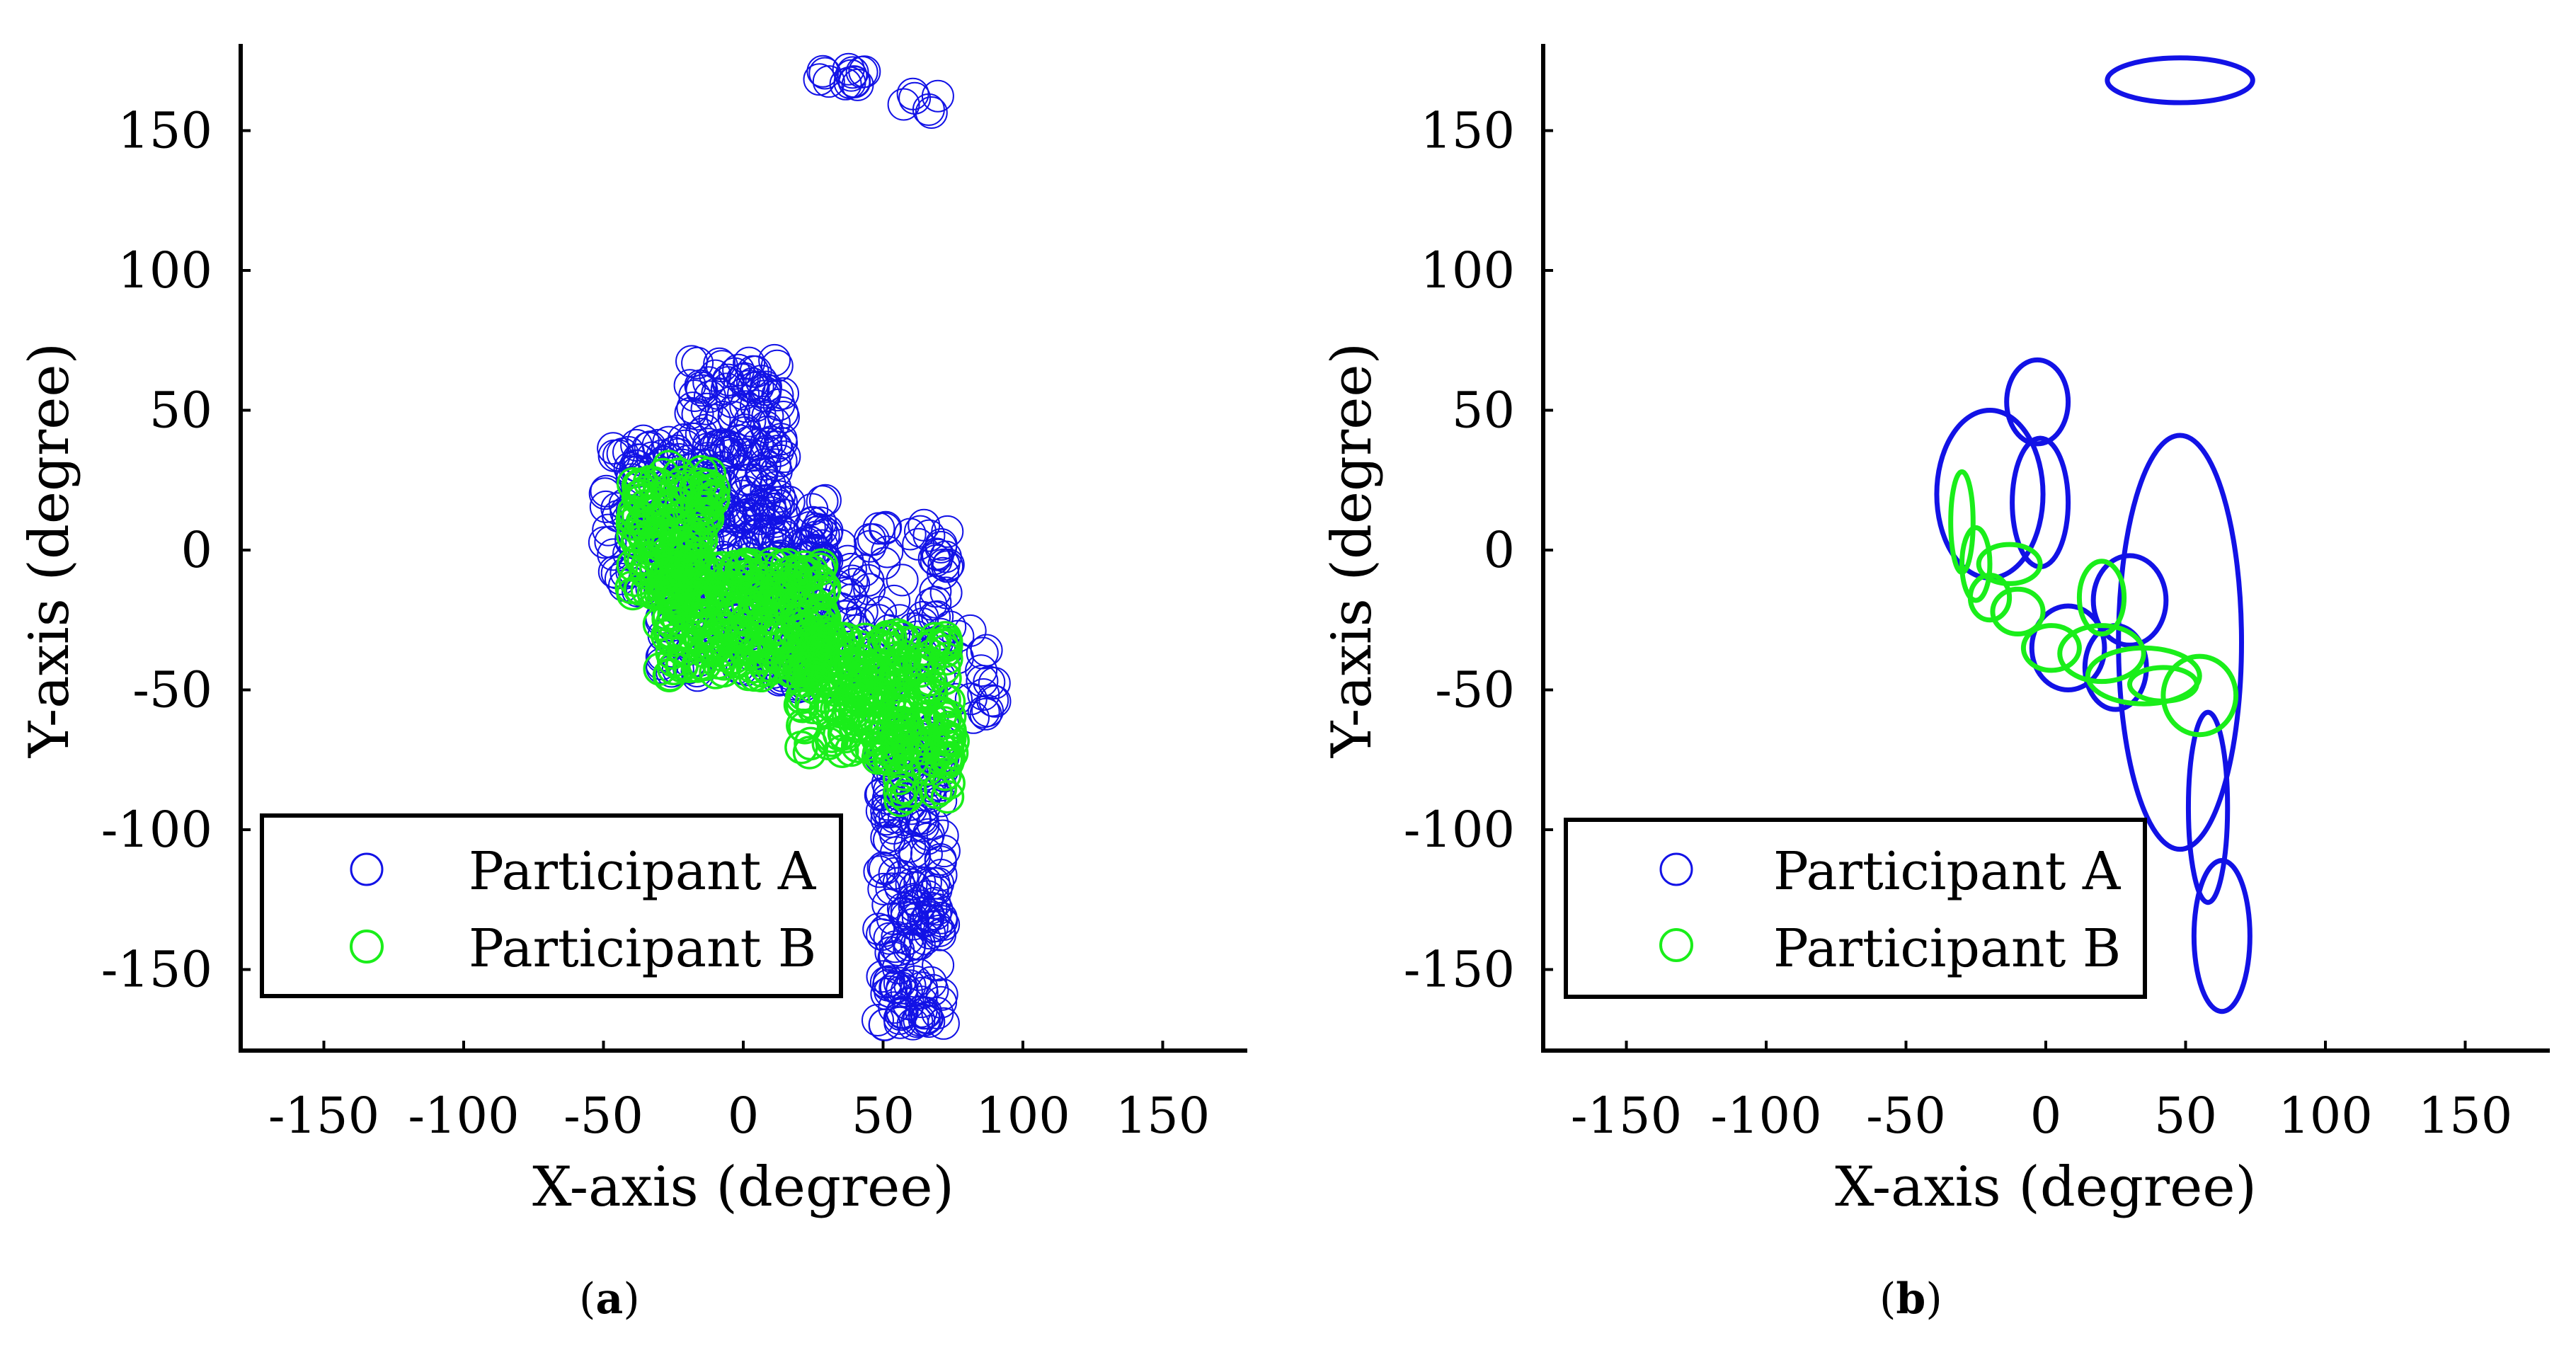 The image size is (2576, 1355). Describe the element at coordinates (2046, 1187) in the screenshot. I see `panel-b-x-axis-label: X-axis (degree)` at that location.